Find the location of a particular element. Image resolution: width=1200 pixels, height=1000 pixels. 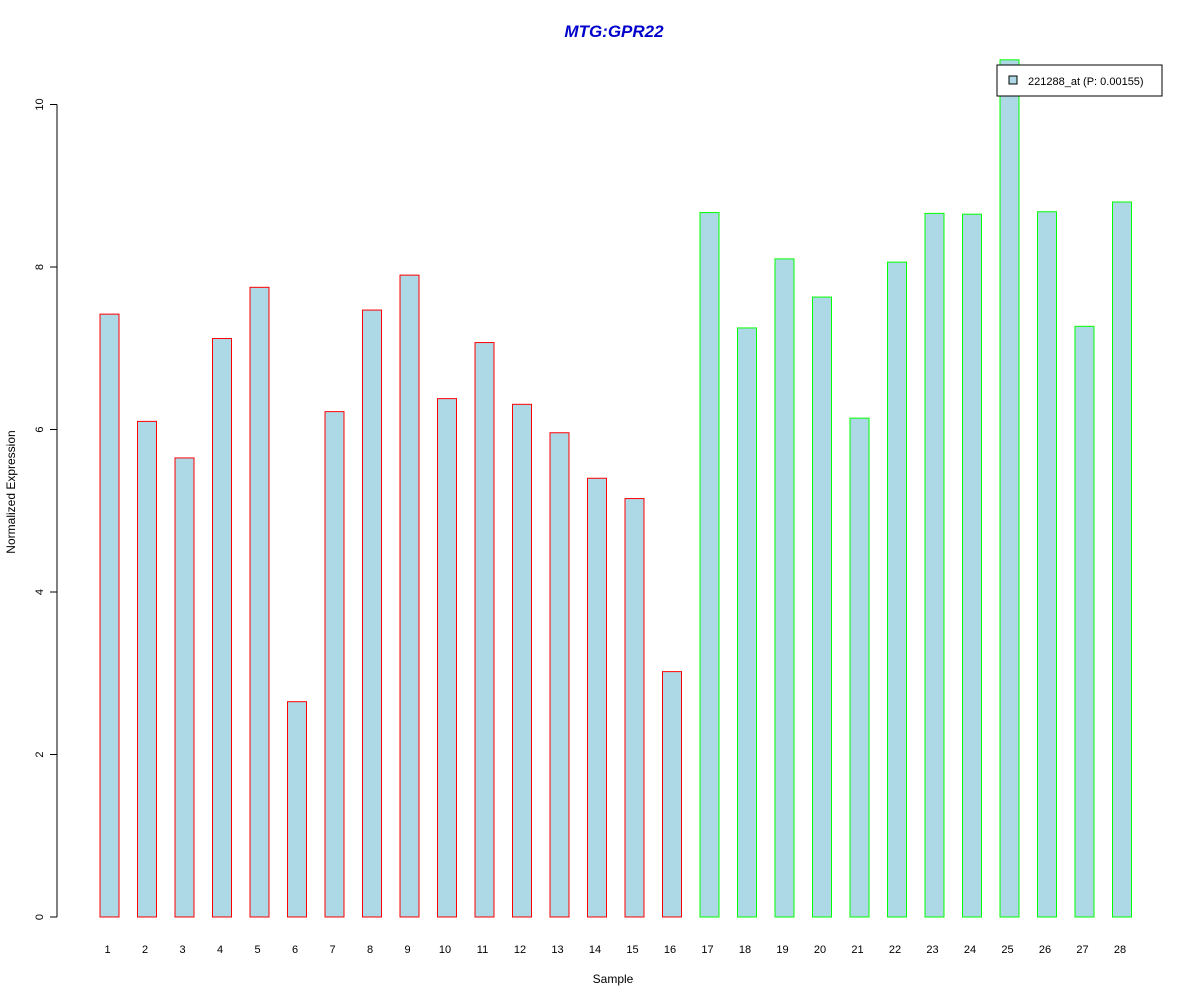

x-tick-label-8: 8 is located at coordinates (370, 950).